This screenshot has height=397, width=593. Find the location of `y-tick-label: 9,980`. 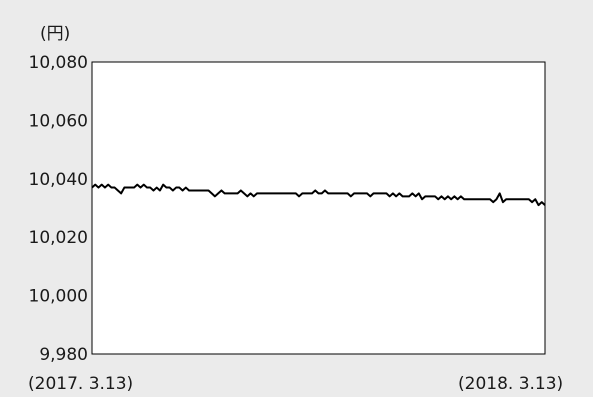

y-tick-label: 9,980 is located at coordinates (63, 355).